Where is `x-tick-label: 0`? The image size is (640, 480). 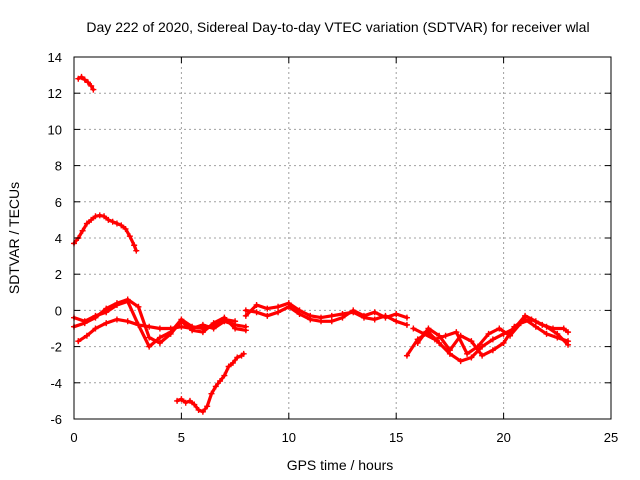 x-tick-label: 0 is located at coordinates (73, 437).